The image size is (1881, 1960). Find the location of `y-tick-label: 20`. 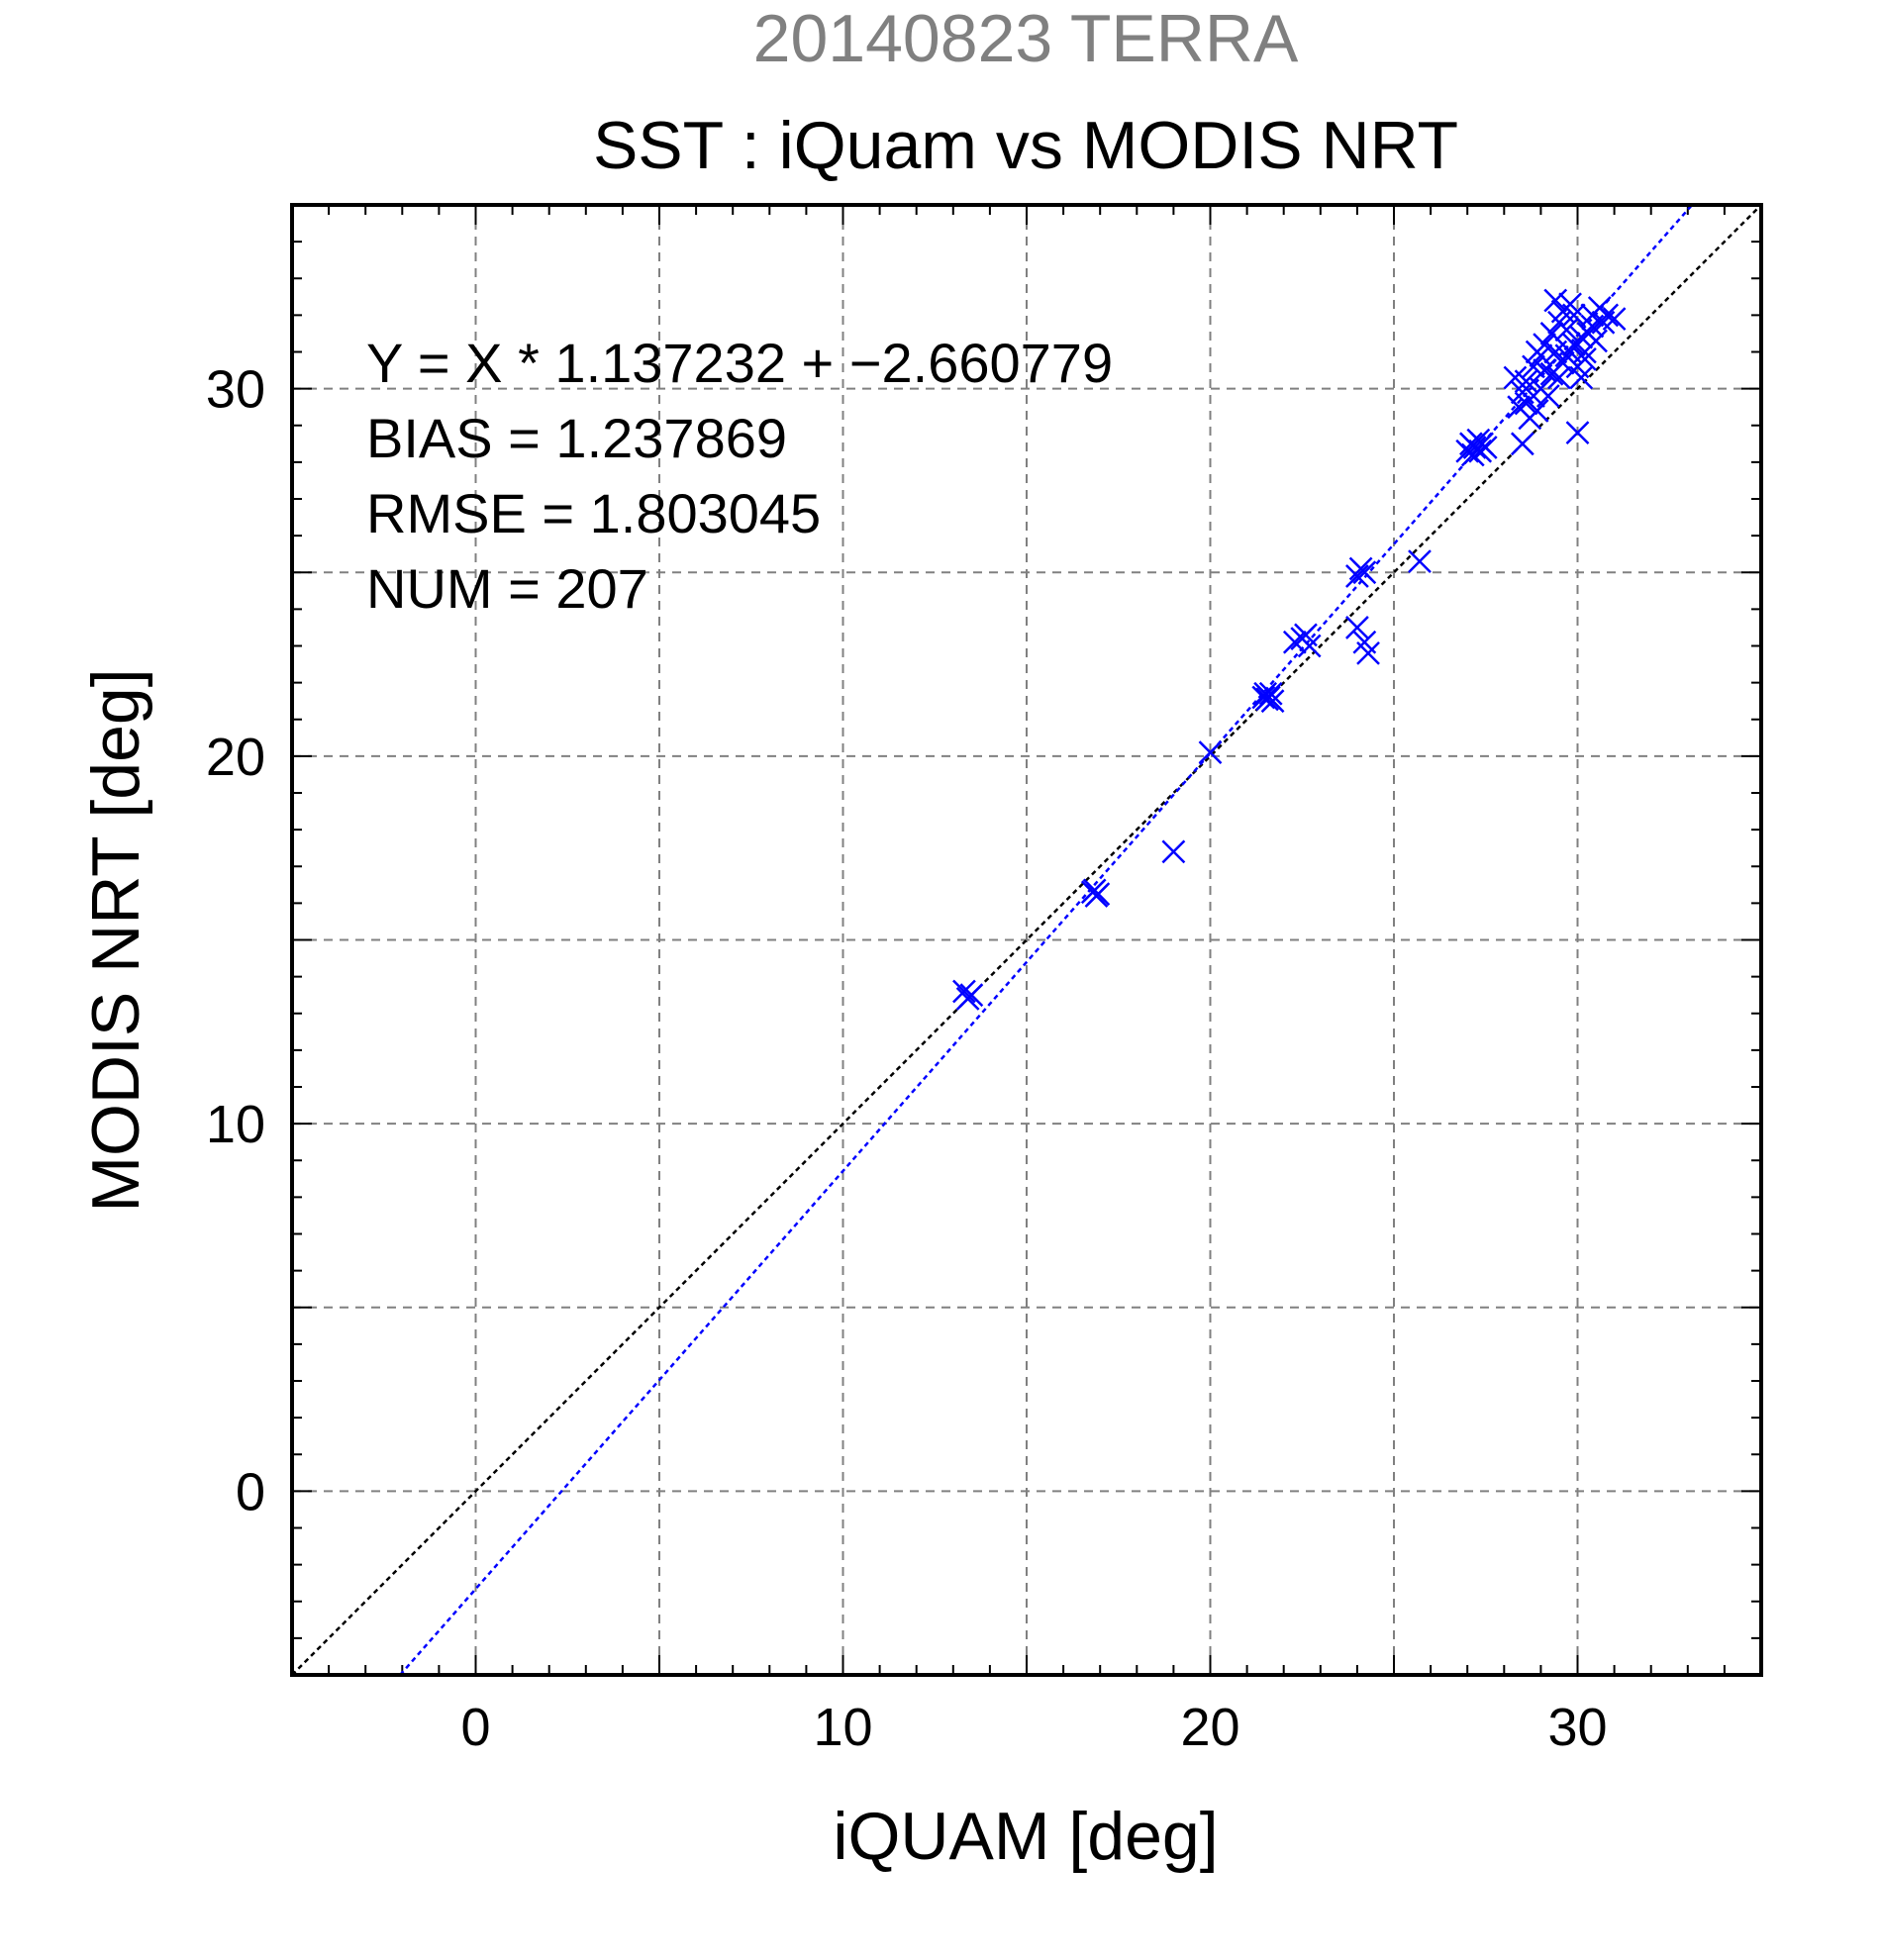

y-tick-label: 20 is located at coordinates (236, 757).